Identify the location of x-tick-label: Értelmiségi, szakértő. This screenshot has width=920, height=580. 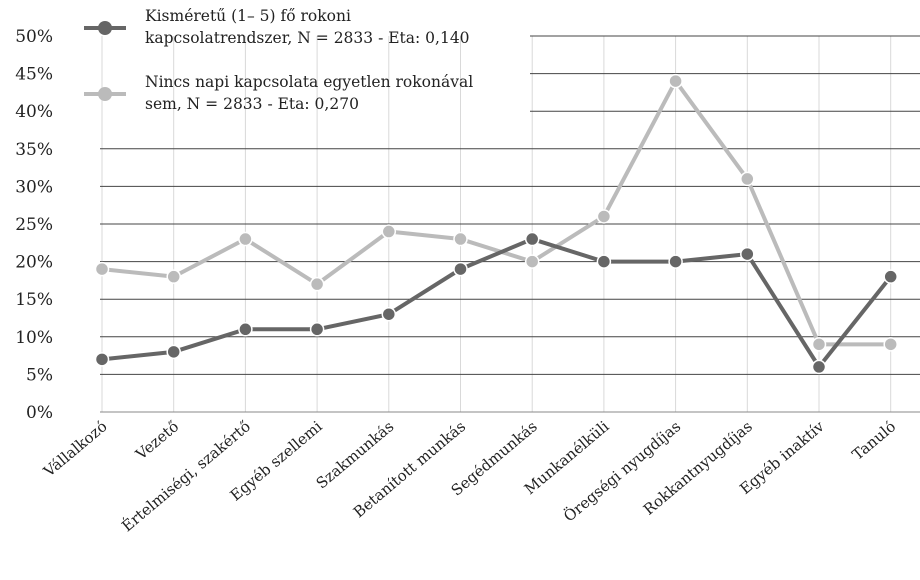
(186, 476).